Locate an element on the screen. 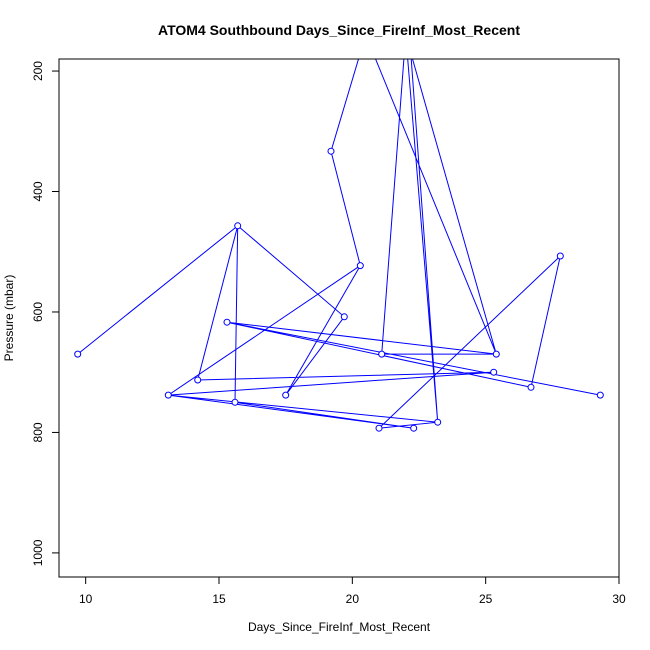  y-tick-label: 1000 is located at coordinates (38, 552).